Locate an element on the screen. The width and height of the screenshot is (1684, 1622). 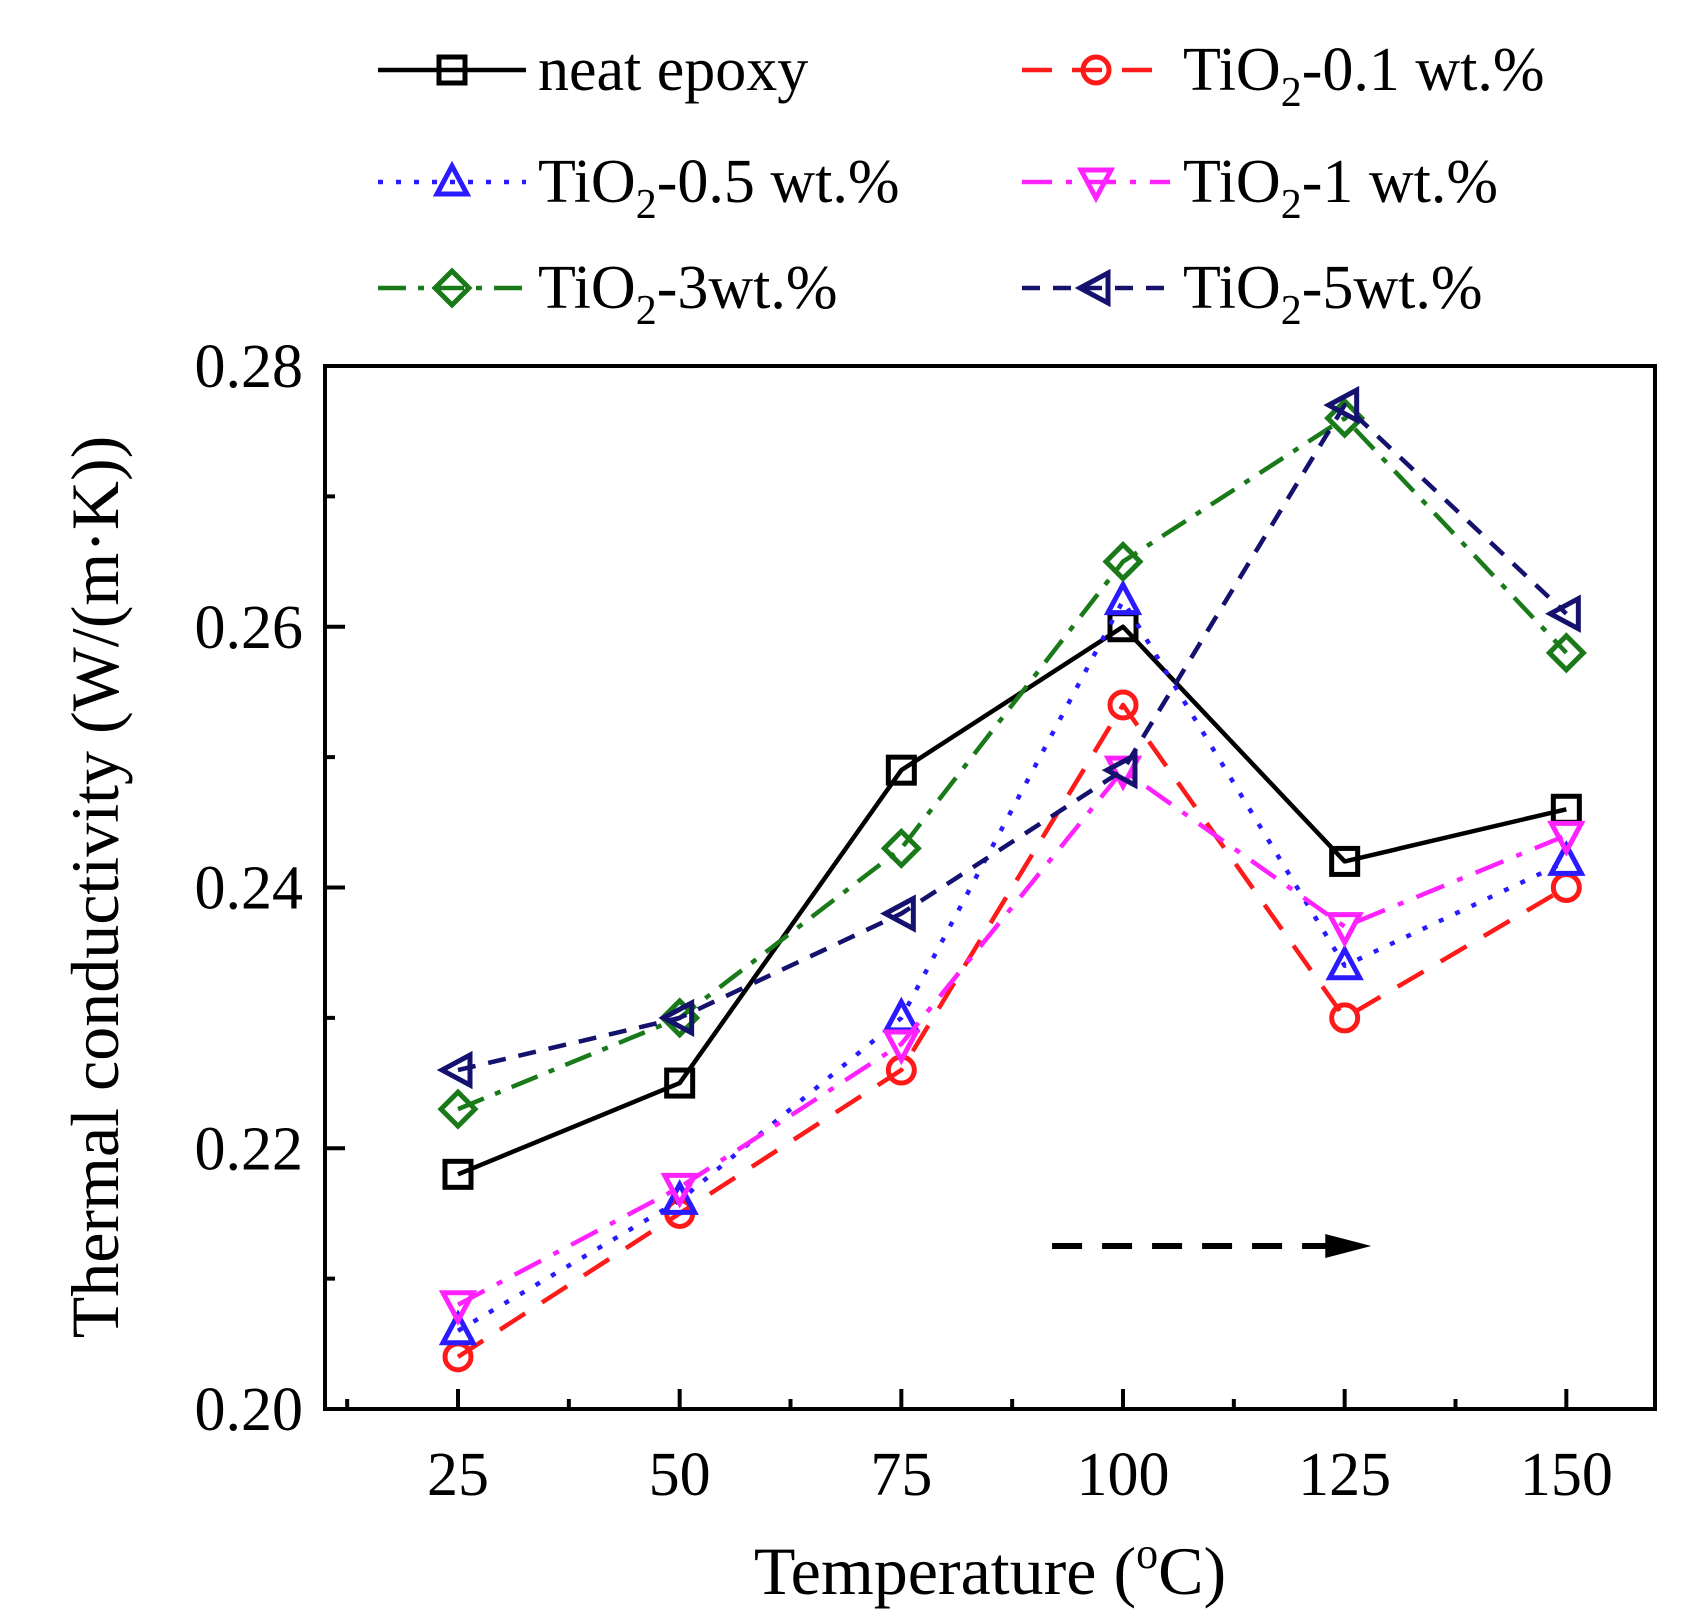
legend-label: TiO2-1 wt.% is located at coordinates (1340, 188).